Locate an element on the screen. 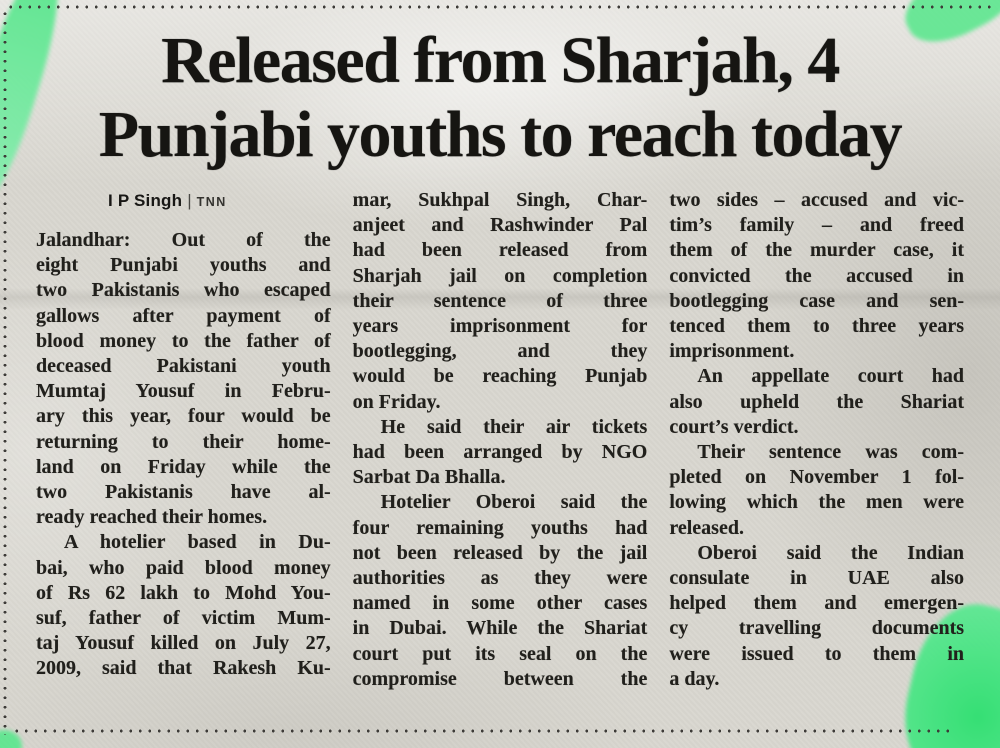 Image resolution: width=1000 pixels, height=748 pixels. article-line: bootlegging case and sen- is located at coordinates (817, 300).